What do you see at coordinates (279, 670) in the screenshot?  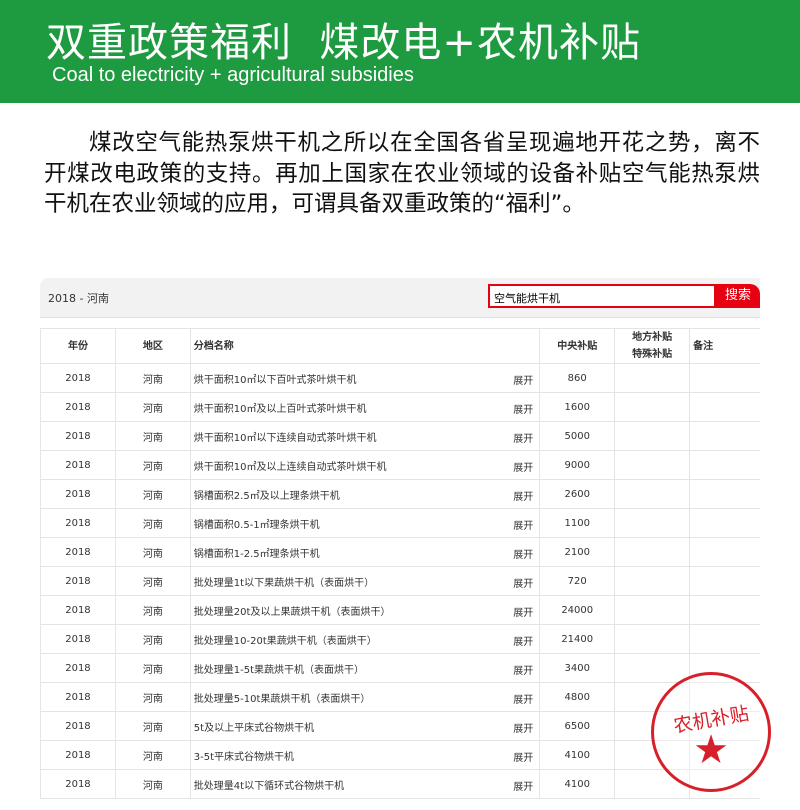 I see `item-name: 批处理量1-5t果蔬烘干机（表面烘干）` at bounding box center [279, 670].